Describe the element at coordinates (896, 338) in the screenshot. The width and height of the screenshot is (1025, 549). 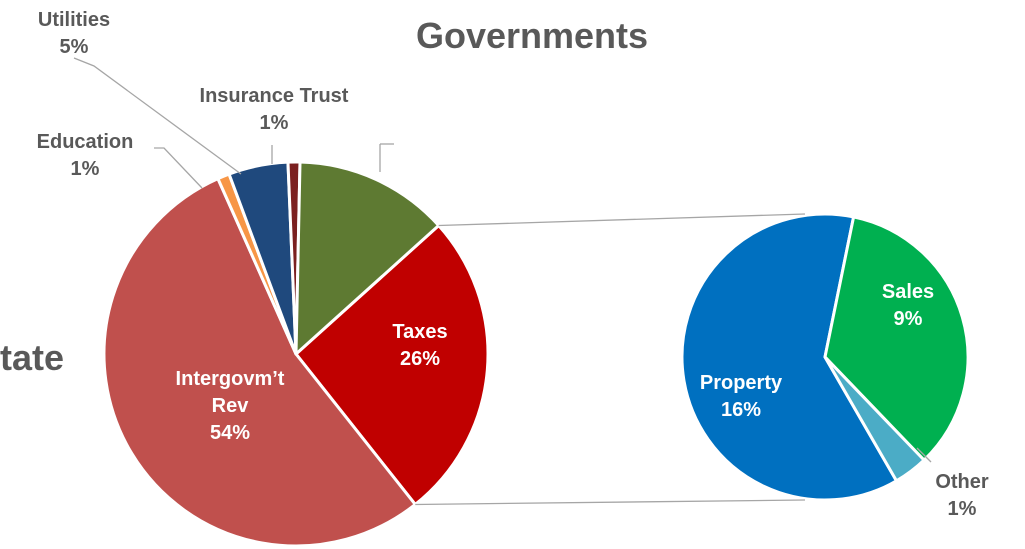
I see `secondary-slice-sales` at that location.